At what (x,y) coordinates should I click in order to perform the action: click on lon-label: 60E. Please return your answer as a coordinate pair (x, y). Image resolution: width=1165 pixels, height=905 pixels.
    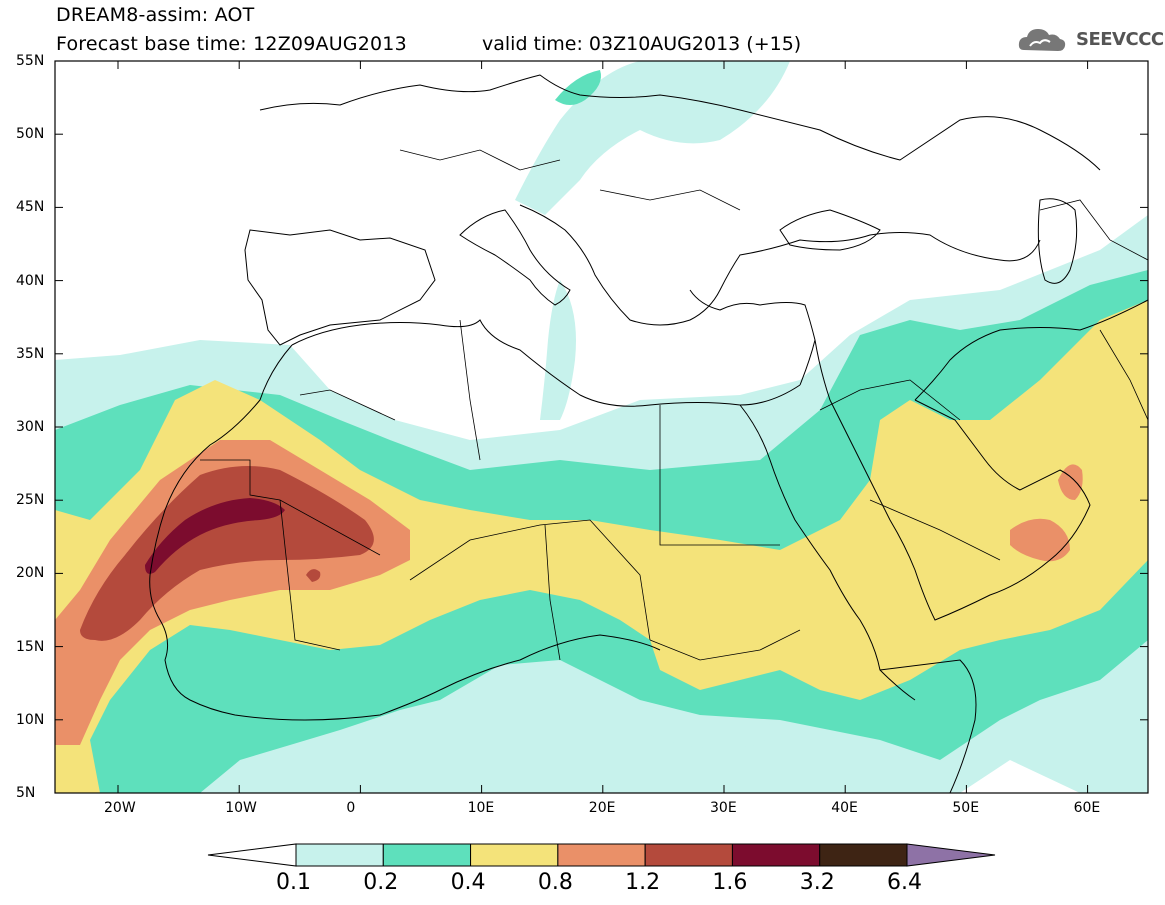
    Looking at the image, I should click on (1087, 808).